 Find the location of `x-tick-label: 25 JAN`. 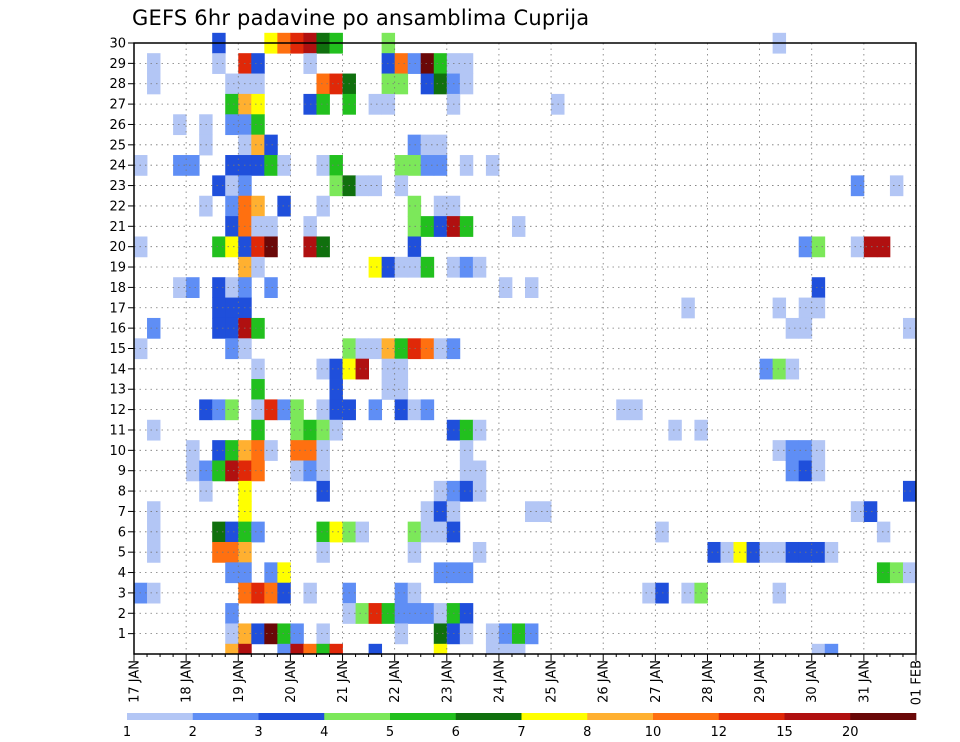

x-tick-label: 25 JAN is located at coordinates (552, 681).